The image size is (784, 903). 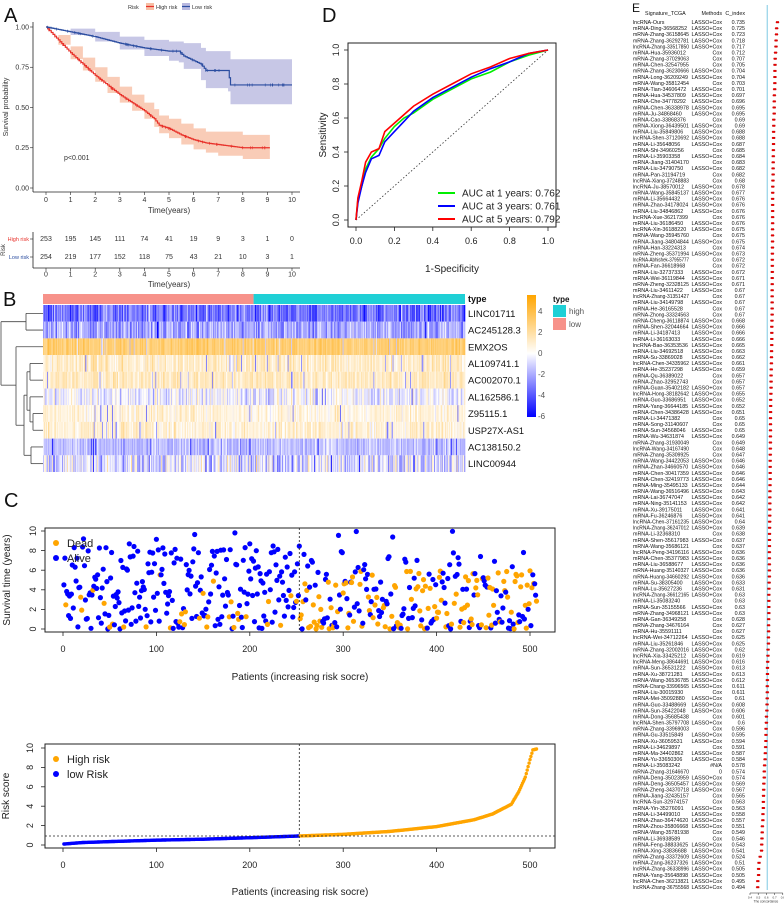 What do you see at coordinates (167, 8) in the screenshot?
I see `legend-label: High risk` at bounding box center [167, 8].